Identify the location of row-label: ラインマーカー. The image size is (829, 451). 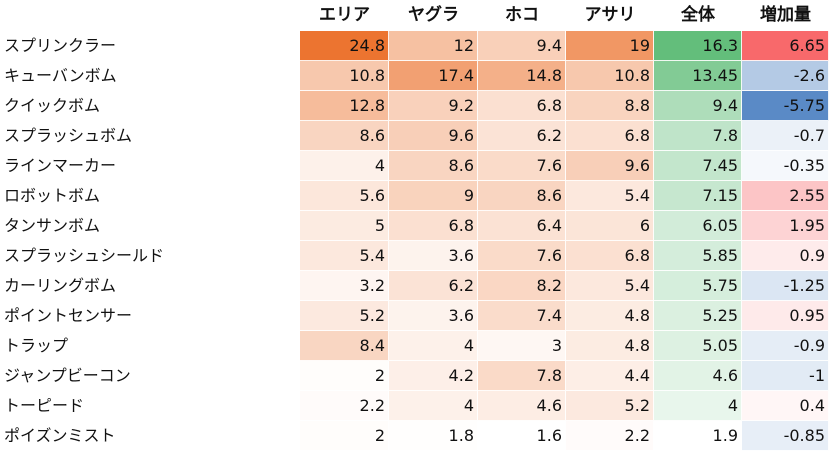
(60, 165).